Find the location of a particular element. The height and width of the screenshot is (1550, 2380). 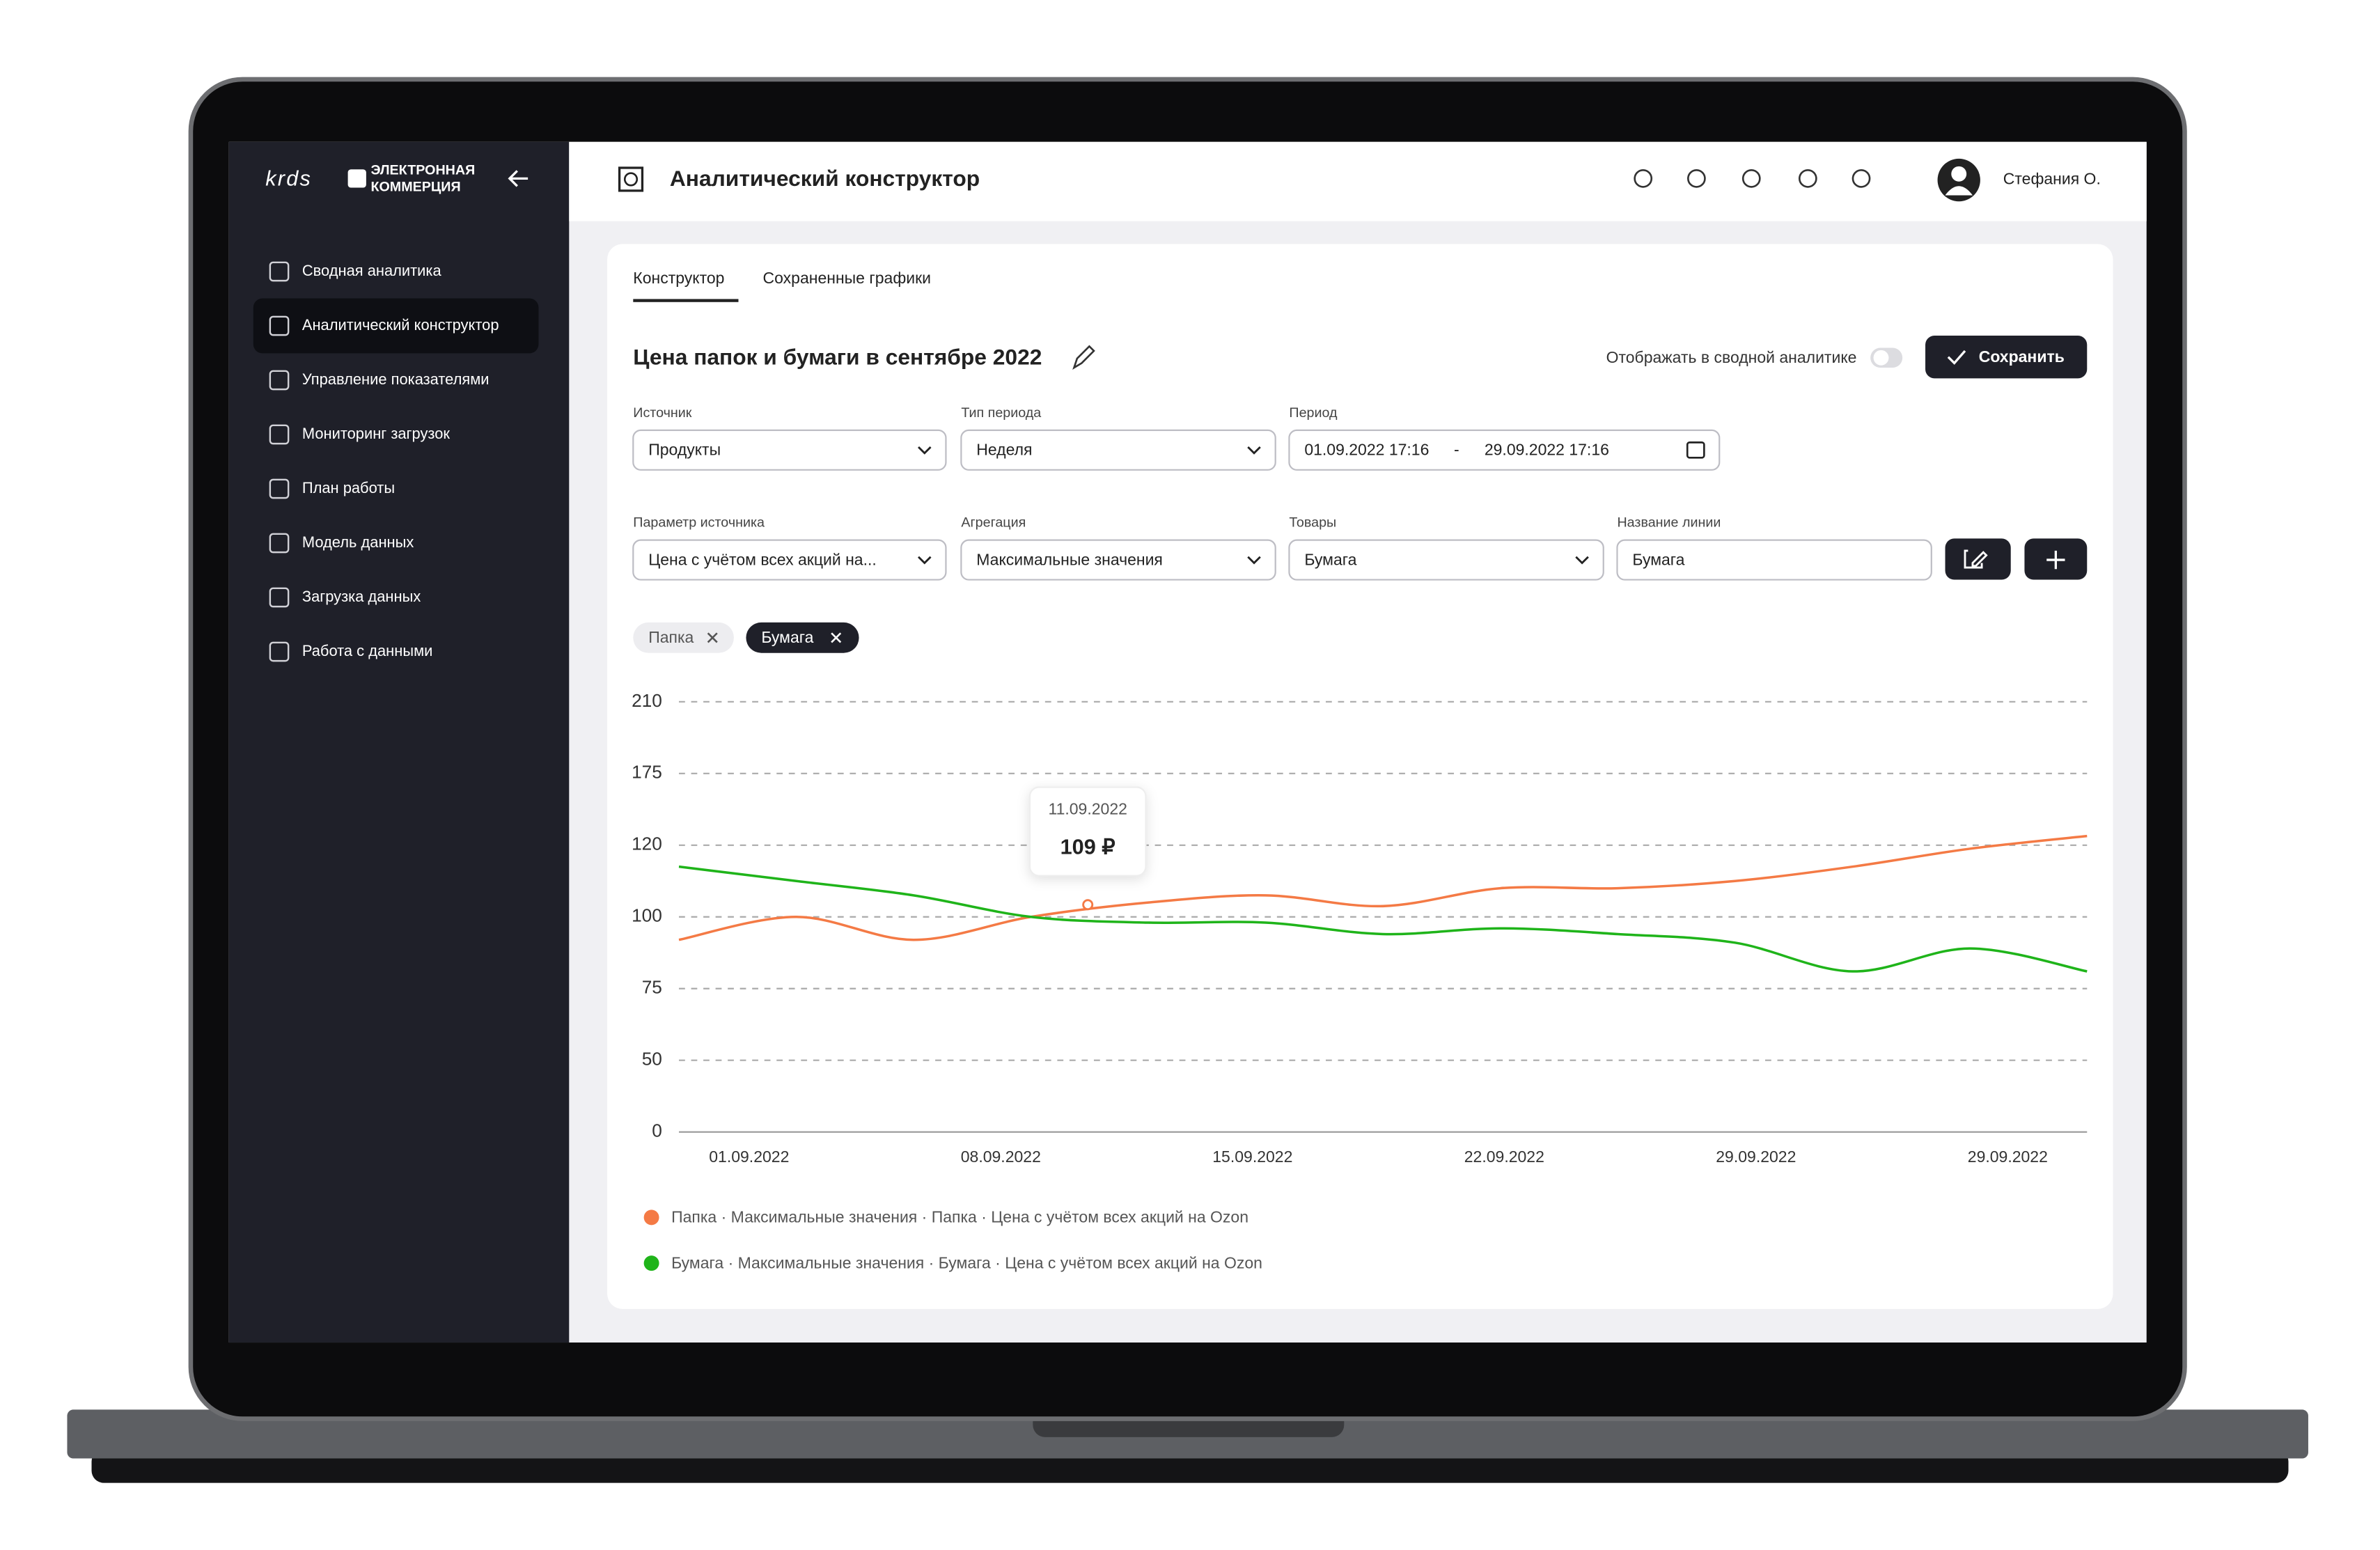

toggle-label: Отображать в сводной аналитике is located at coordinates (1731, 357).